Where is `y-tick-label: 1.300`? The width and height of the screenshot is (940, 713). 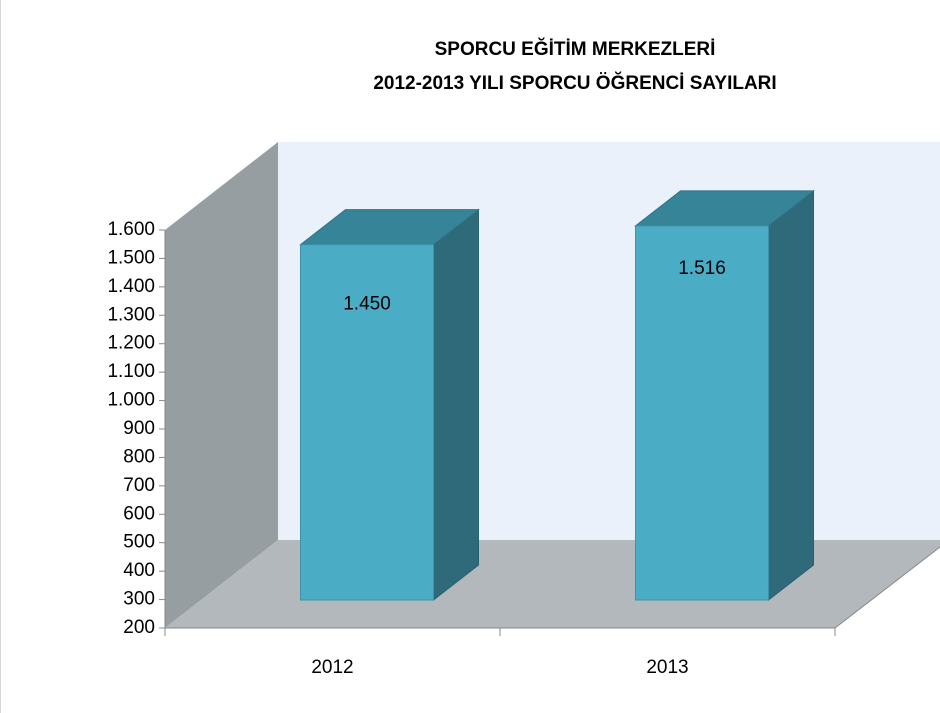 y-tick-label: 1.300 is located at coordinates (131, 314).